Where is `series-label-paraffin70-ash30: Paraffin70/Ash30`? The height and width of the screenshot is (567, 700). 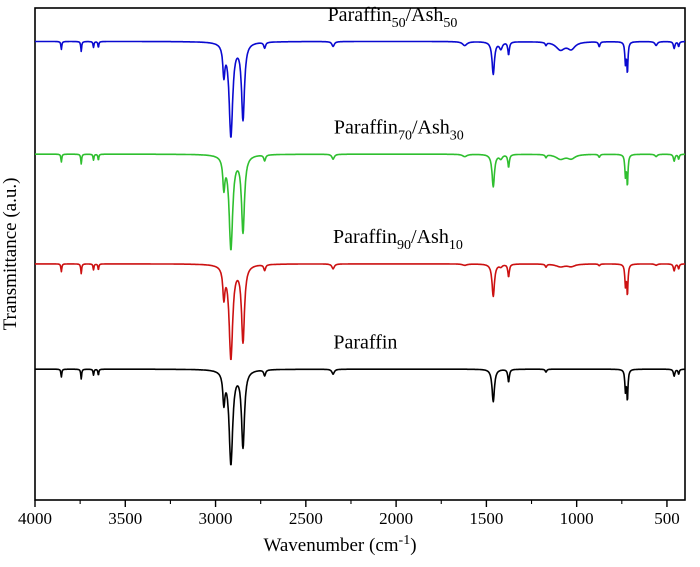 series-label-paraffin70-ash30: Paraffin70/Ash30 is located at coordinates (399, 129).